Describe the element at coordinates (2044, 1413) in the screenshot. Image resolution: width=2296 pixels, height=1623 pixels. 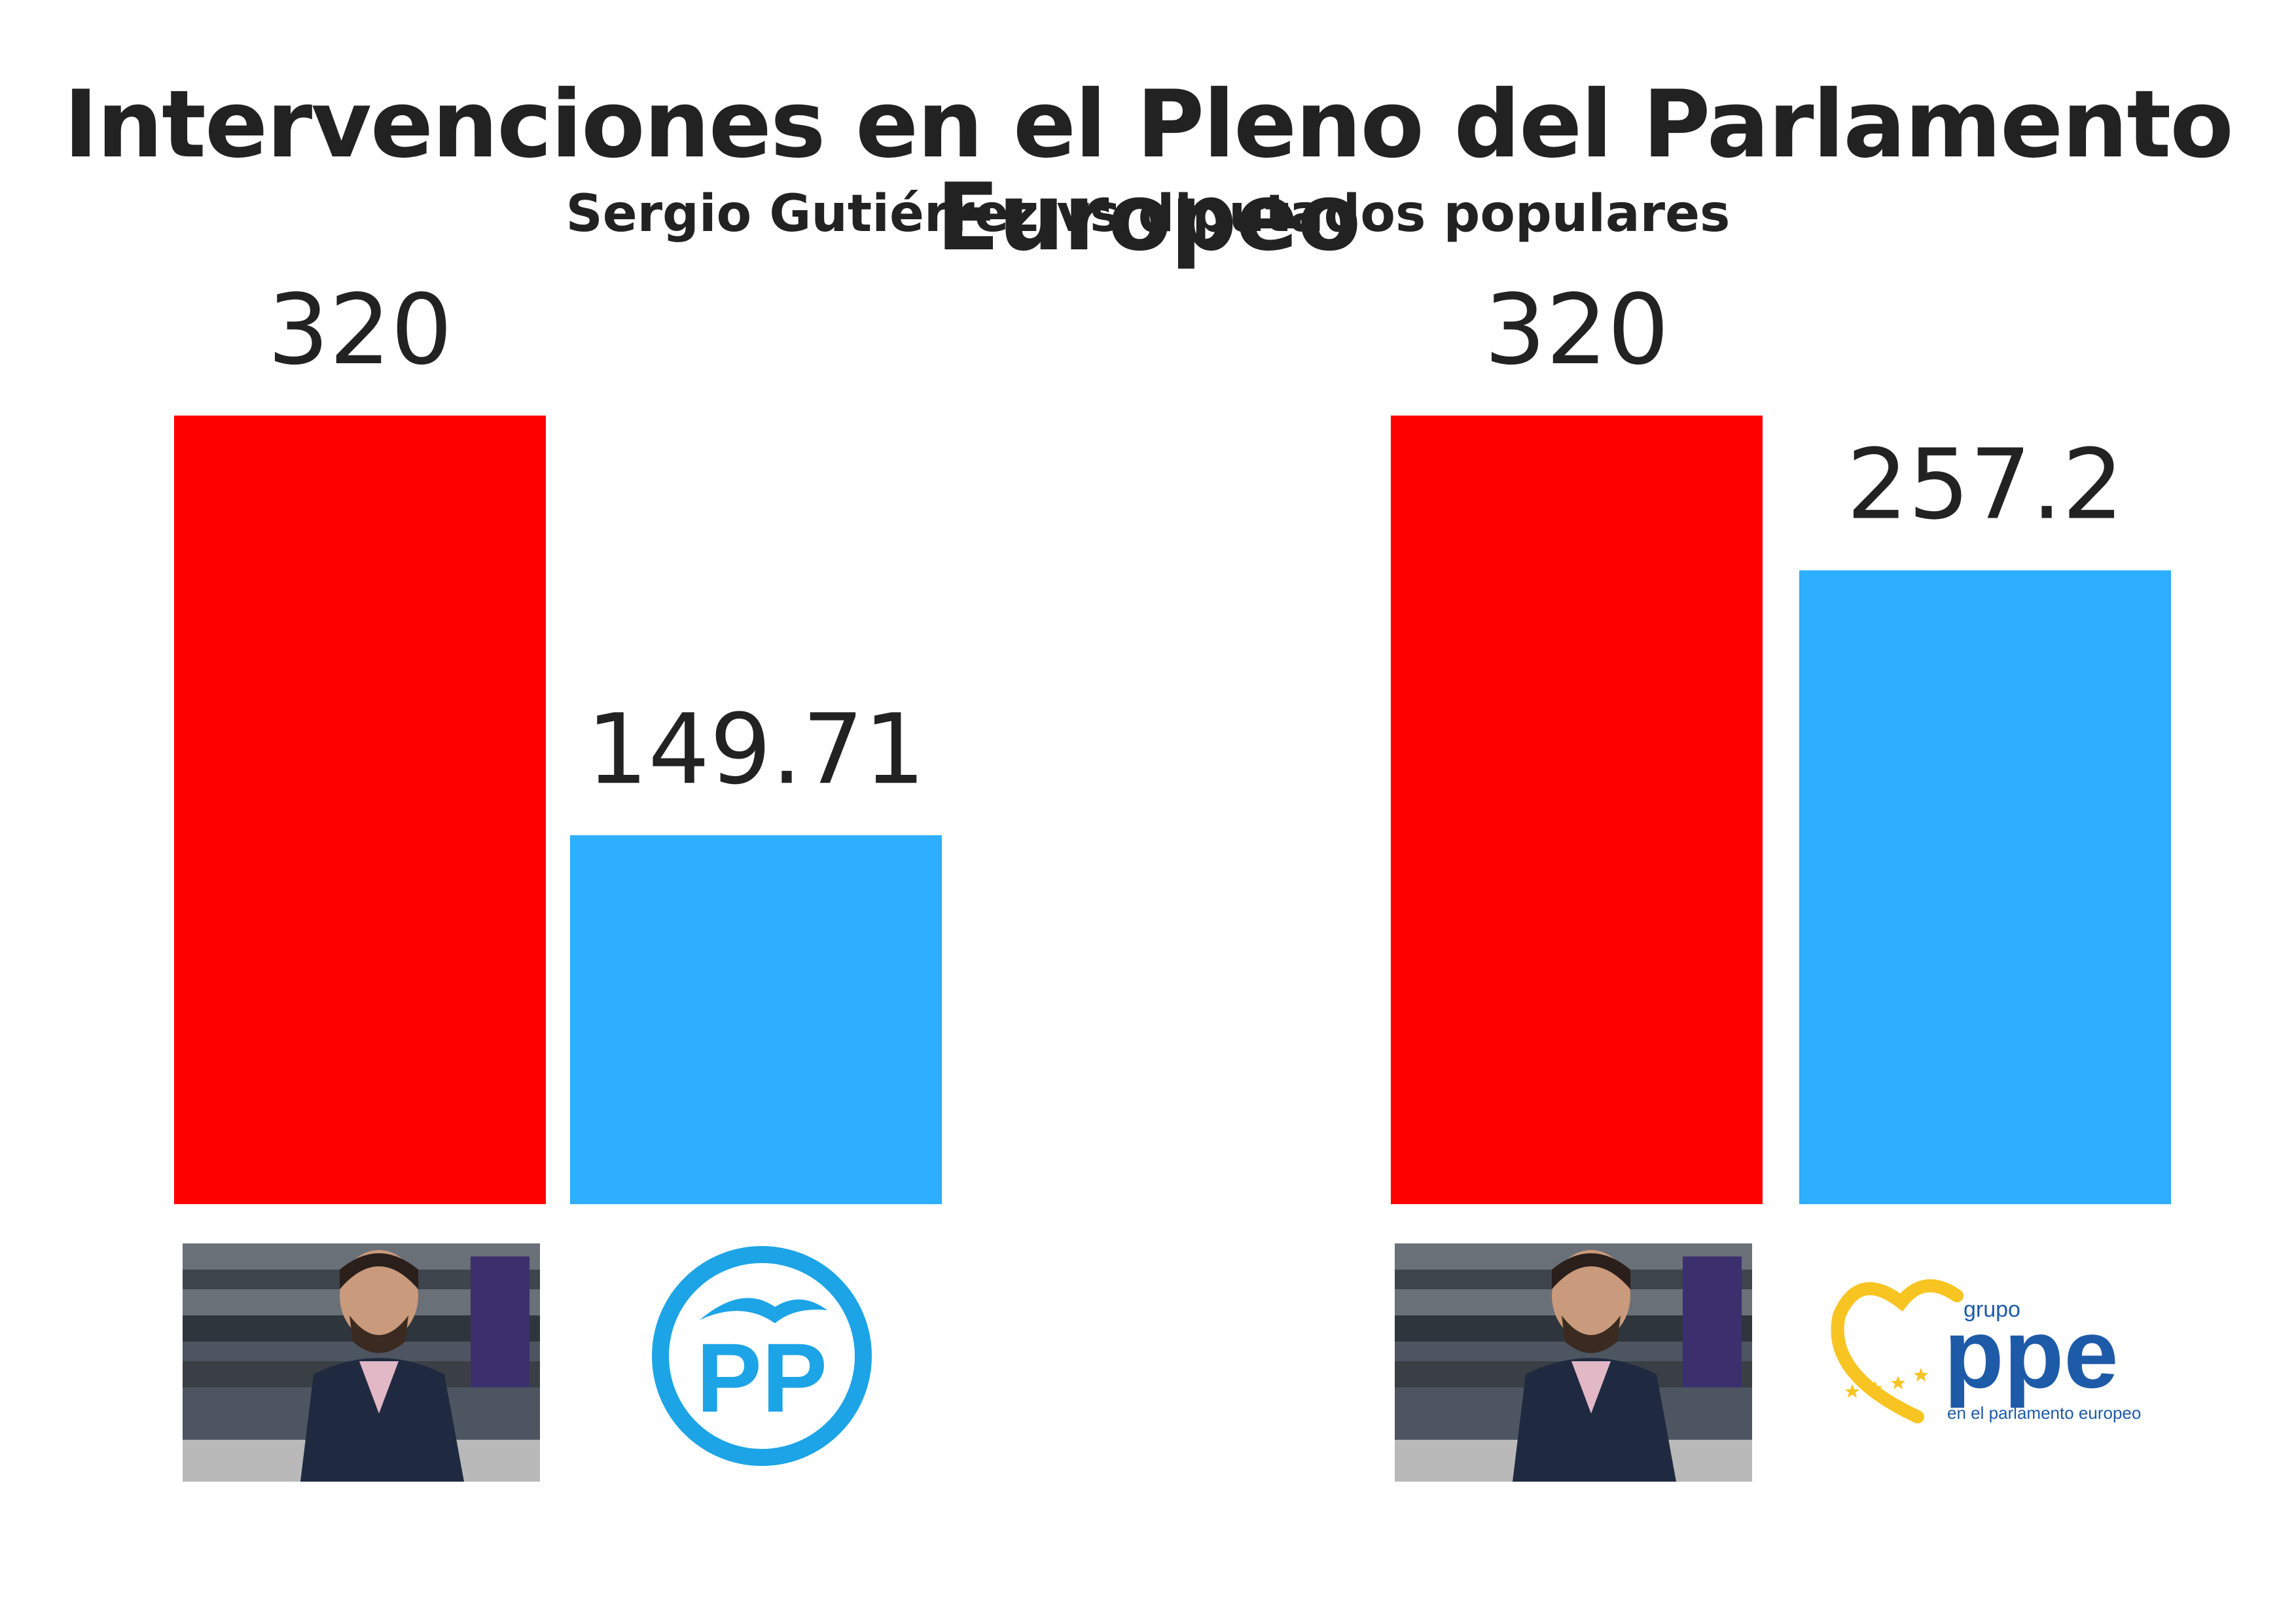
I see `ppe-logo-caption: en el parlamento europeo` at that location.